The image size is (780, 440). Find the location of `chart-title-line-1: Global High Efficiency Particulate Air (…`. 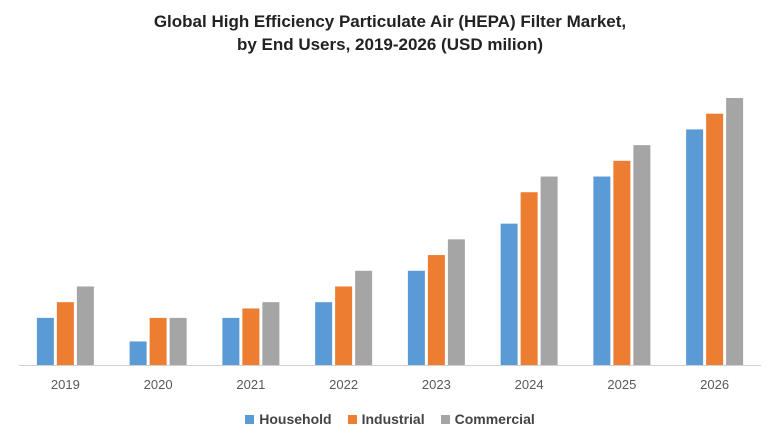

chart-title-line-1: Global High Efficiency Particulate Air (… is located at coordinates (390, 21).